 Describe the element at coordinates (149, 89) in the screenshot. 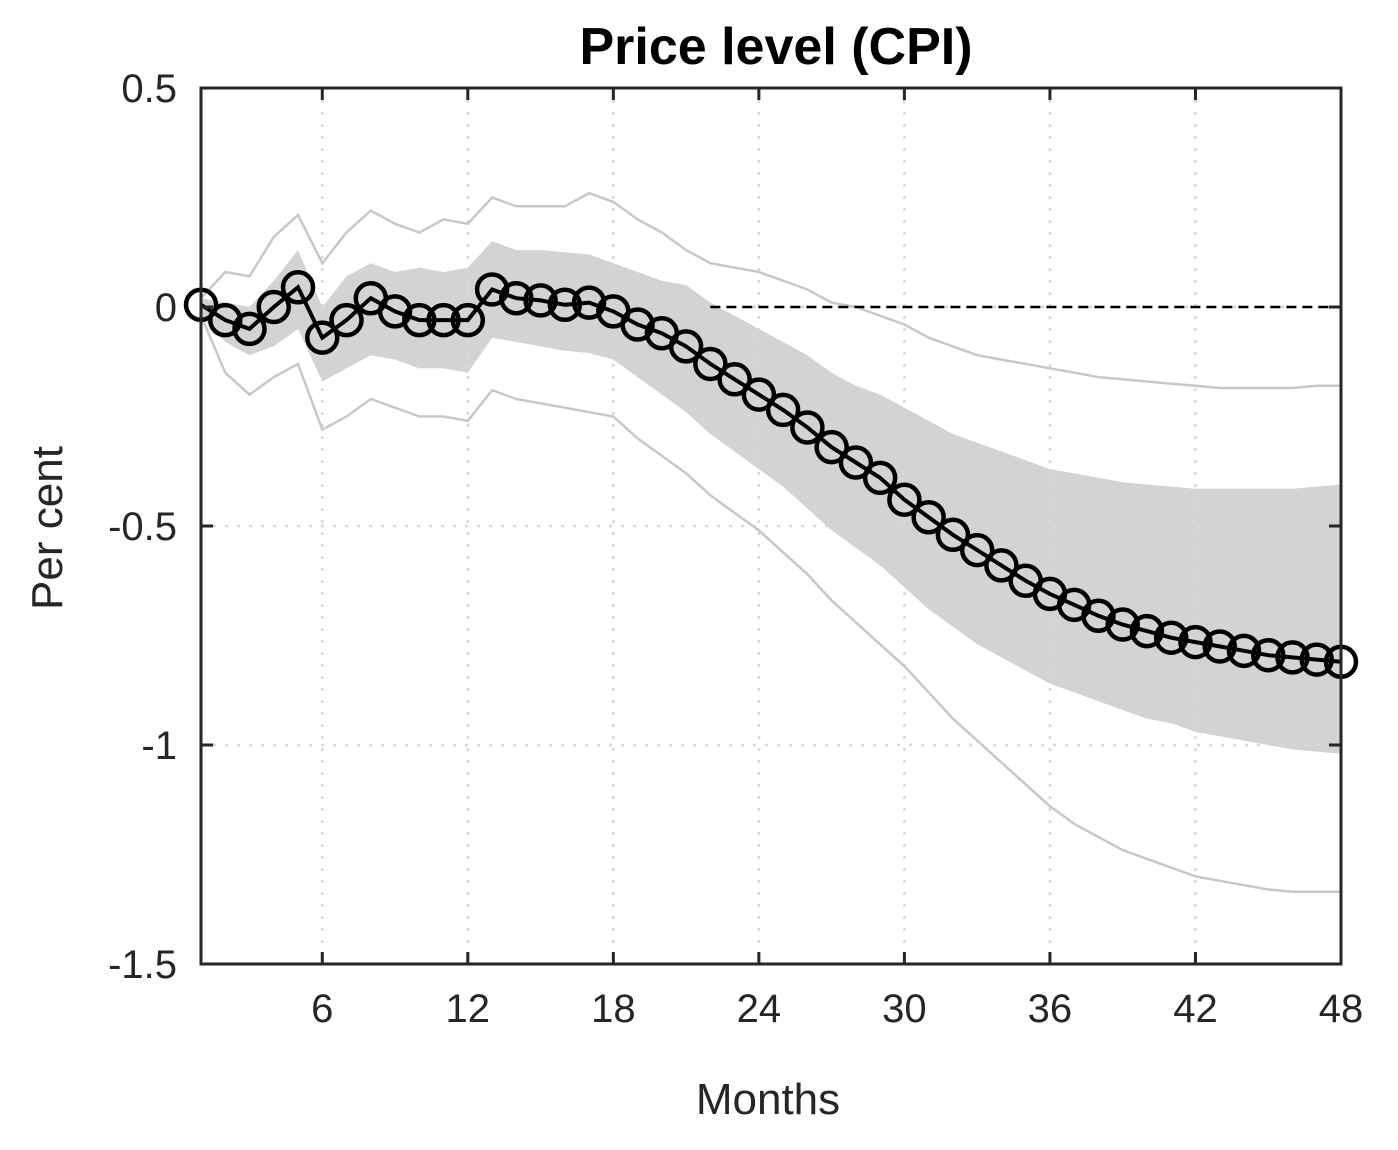

I see `y-tick-label: 0.5` at that location.